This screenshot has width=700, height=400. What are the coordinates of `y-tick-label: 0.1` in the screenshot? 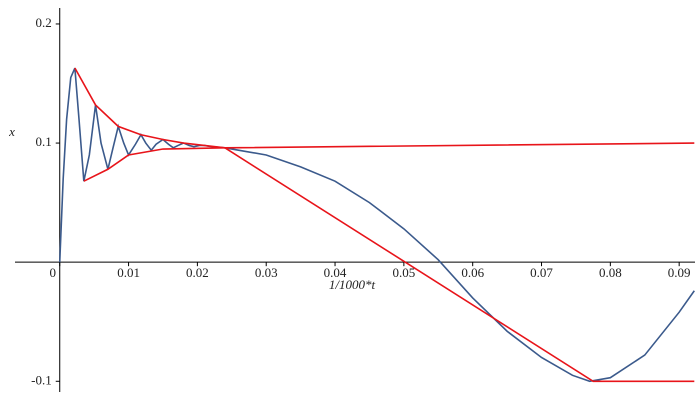 It's located at (43, 141).